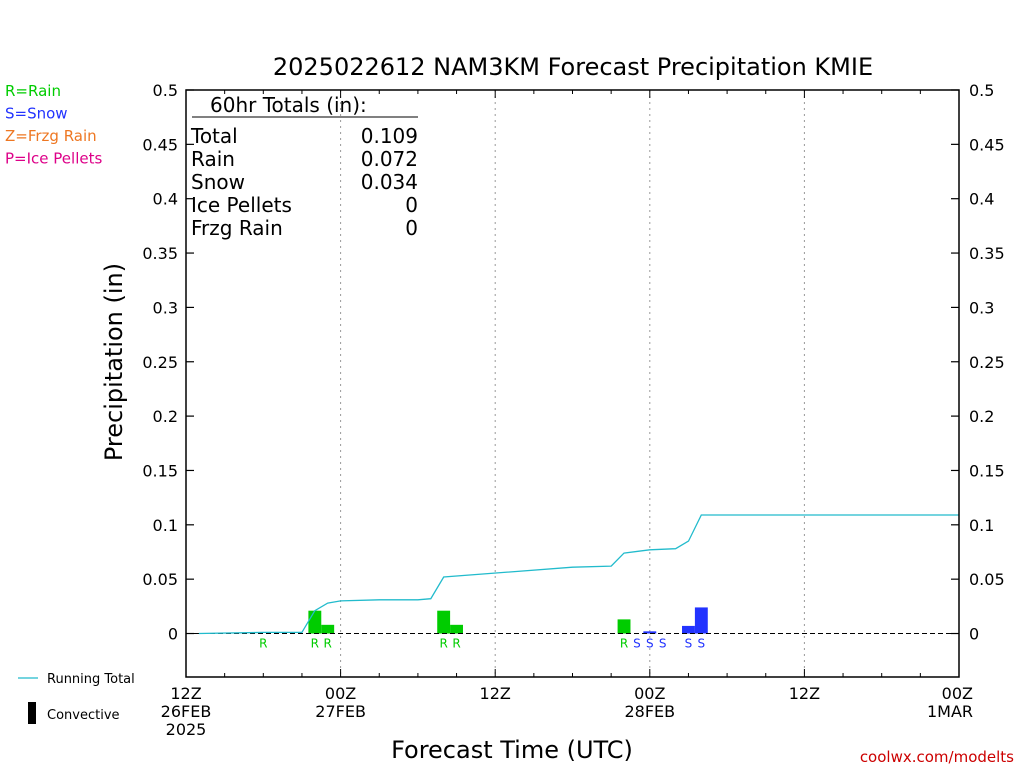  I want to click on x-tick-label-line: 28FEB, so click(649, 711).